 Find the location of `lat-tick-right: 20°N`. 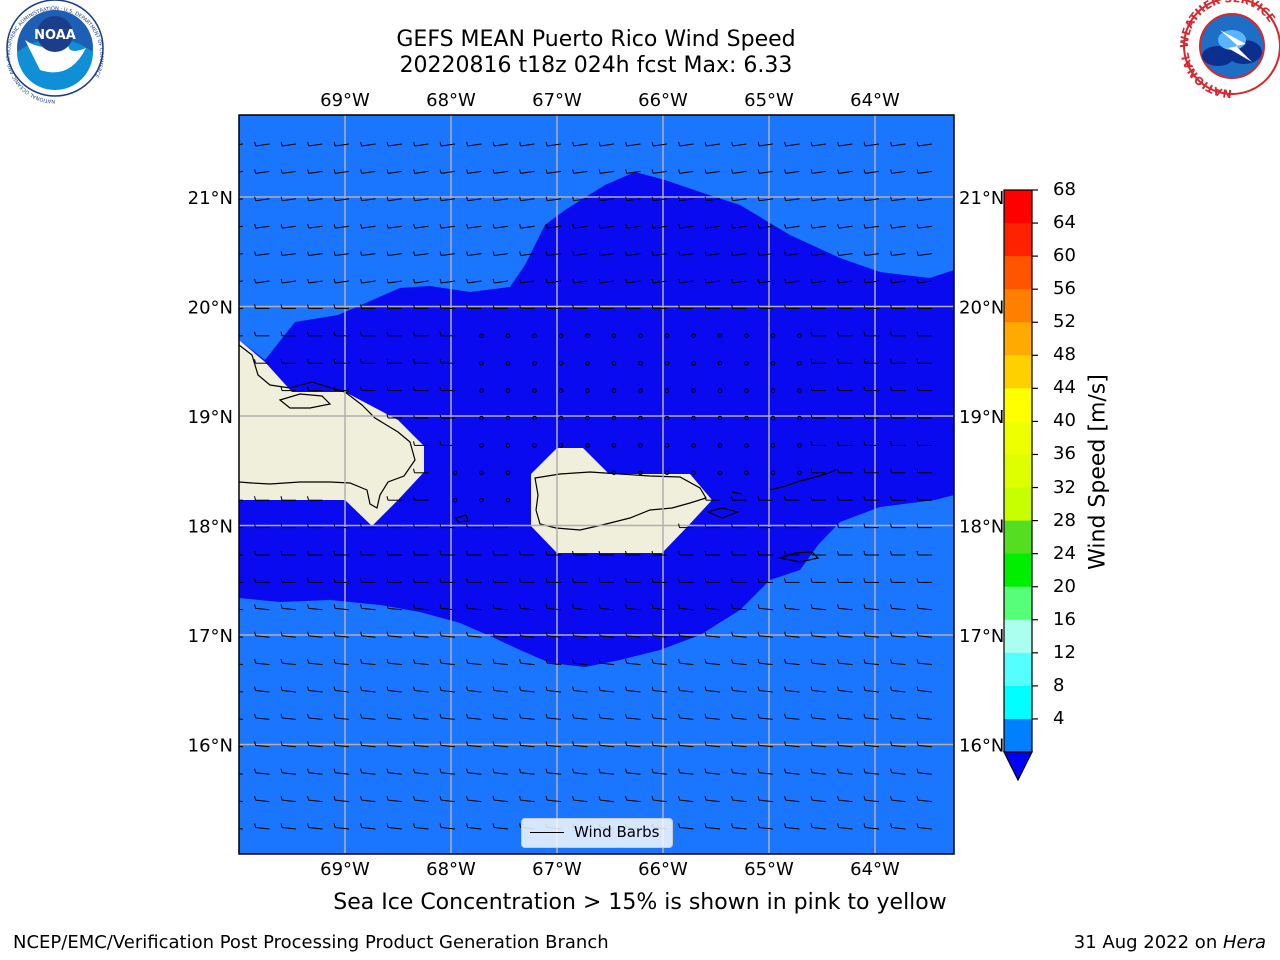

lat-tick-right: 20°N is located at coordinates (981, 308).